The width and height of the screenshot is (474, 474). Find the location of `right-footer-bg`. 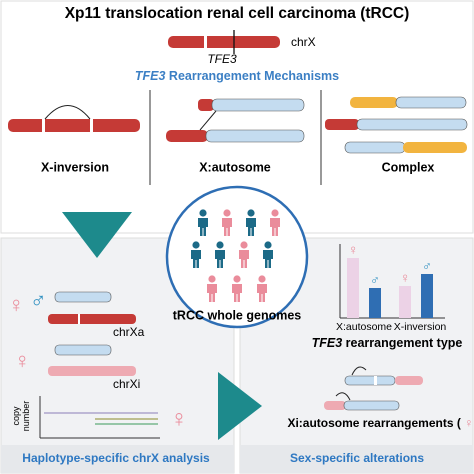

right-footer-bg is located at coordinates (356, 459).